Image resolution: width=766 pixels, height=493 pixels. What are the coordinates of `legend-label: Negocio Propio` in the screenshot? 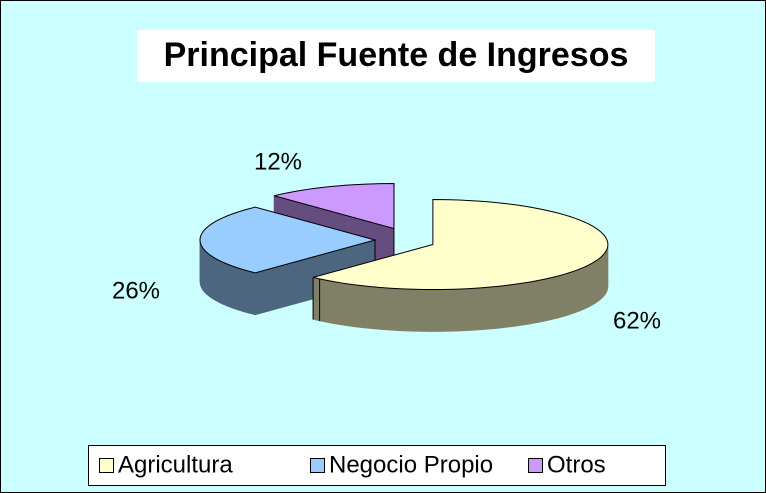 It's located at (411, 464).